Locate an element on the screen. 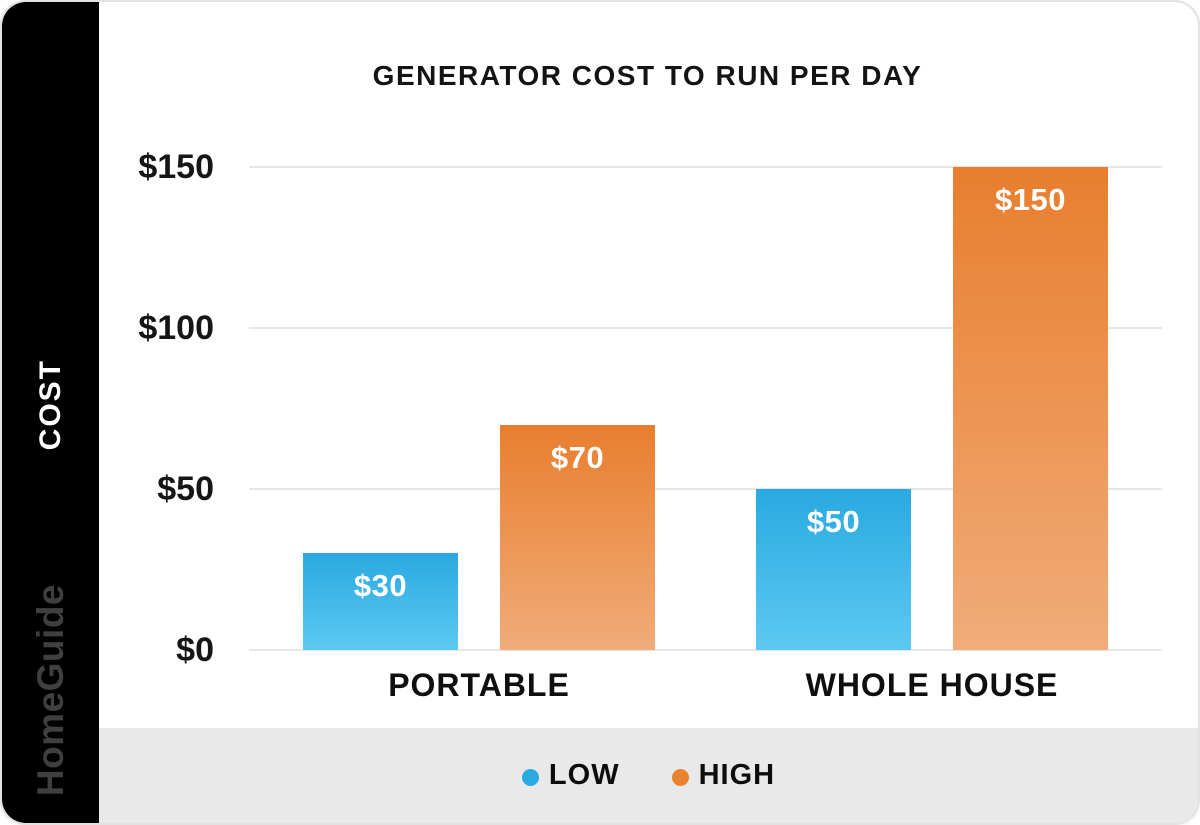  bar-value-label: $70 is located at coordinates (577, 457).